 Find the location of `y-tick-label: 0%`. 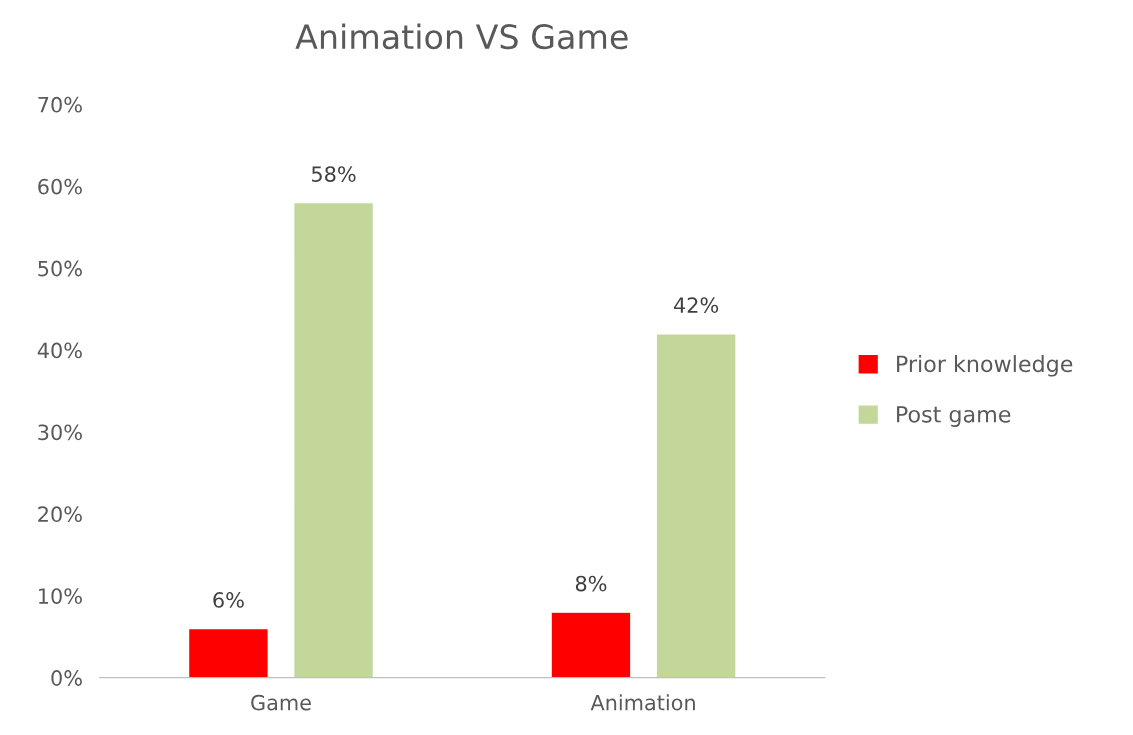

y-tick-label: 0% is located at coordinates (66, 678).